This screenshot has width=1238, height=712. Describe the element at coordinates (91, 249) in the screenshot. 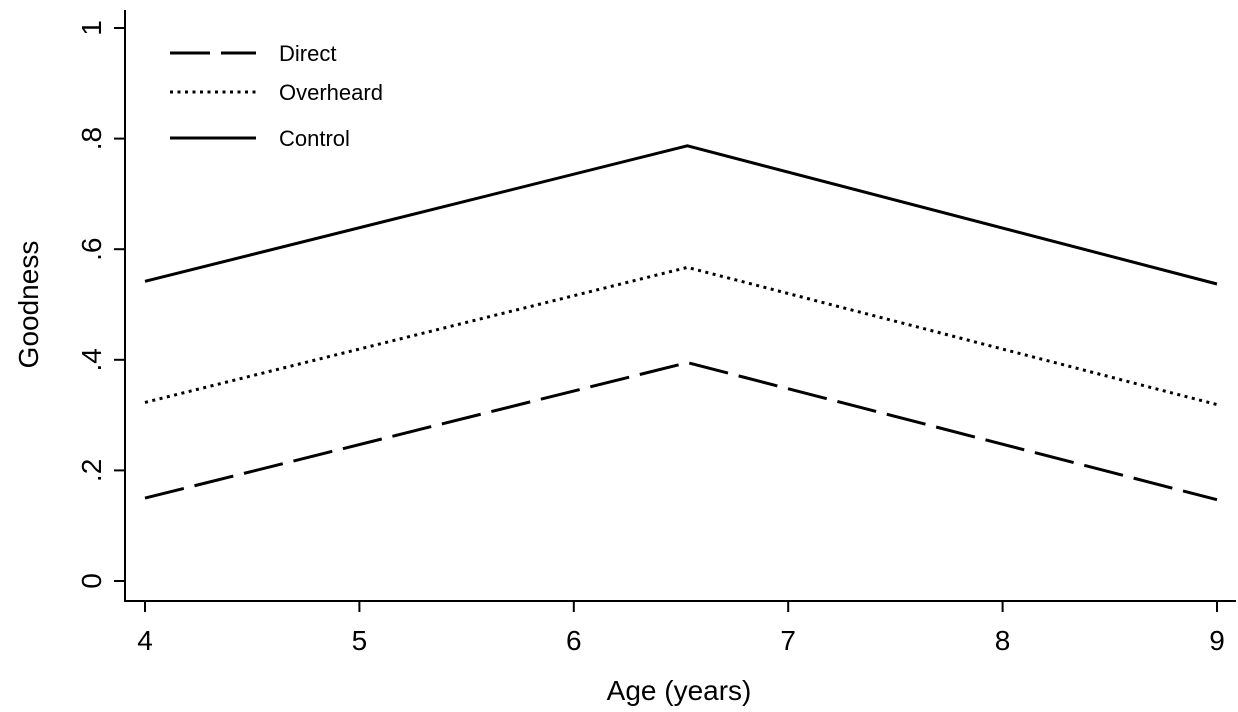

I see `y-tick-label: .6` at that location.